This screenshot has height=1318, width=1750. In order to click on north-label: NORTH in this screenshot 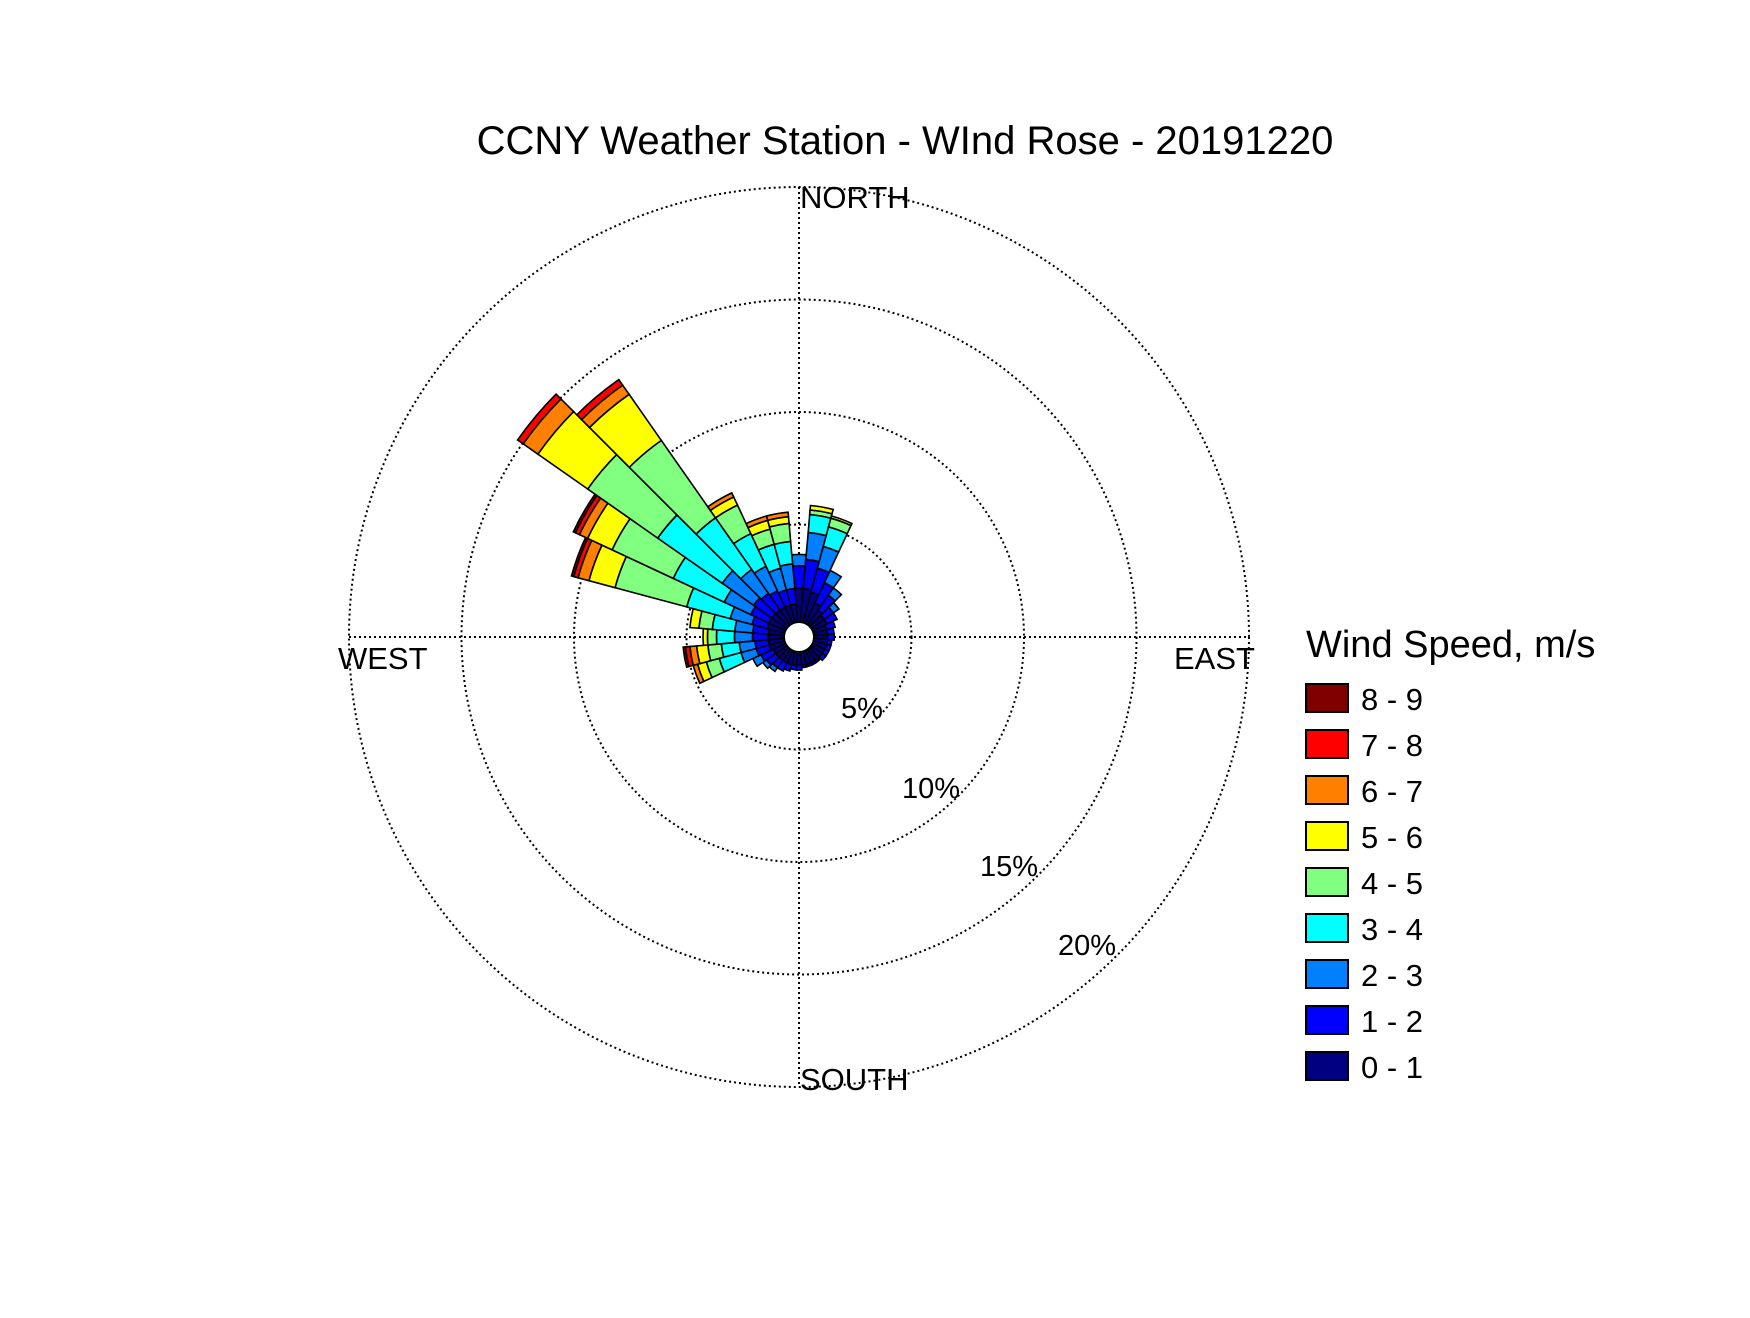, I will do `click(855, 197)`.